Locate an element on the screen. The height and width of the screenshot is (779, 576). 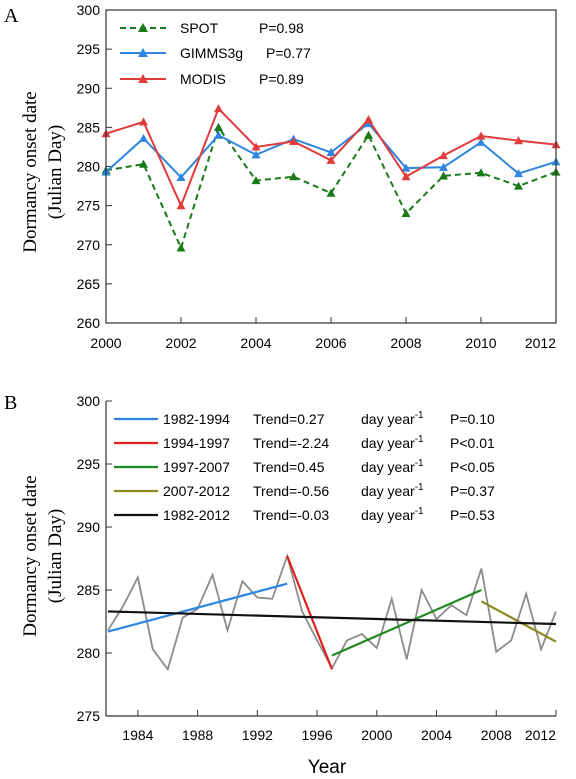
panel-b-trend-2007-2012 is located at coordinates (518, 621).